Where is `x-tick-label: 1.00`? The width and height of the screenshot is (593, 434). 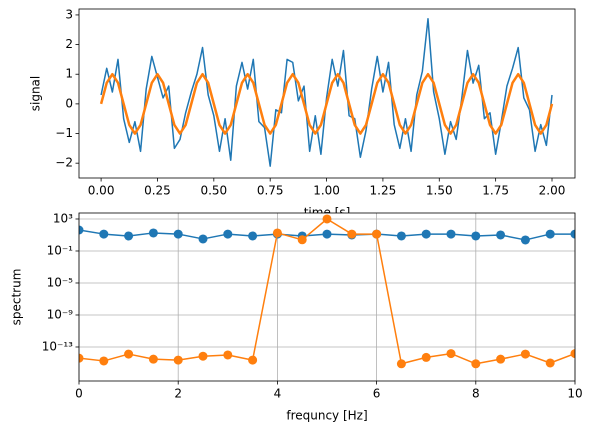 x-tick-label: 1.00 is located at coordinates (326, 191).